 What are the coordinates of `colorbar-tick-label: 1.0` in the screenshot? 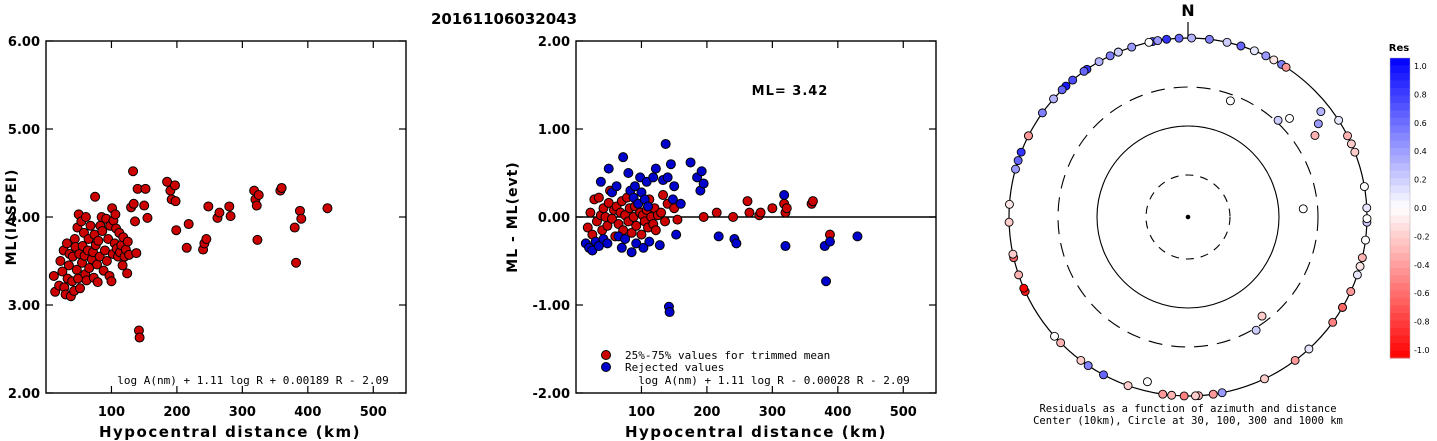 It's located at (1420, 66).